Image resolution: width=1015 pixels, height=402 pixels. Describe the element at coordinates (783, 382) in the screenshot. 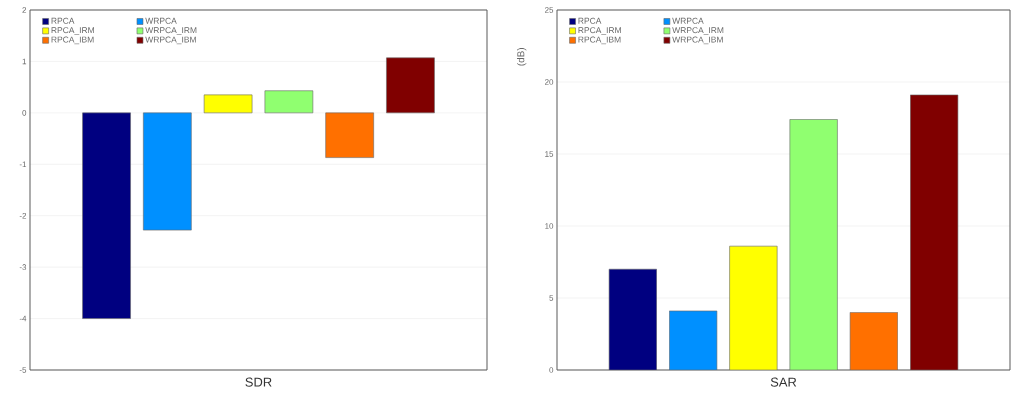

I see `x-tick-label: SAR` at that location.